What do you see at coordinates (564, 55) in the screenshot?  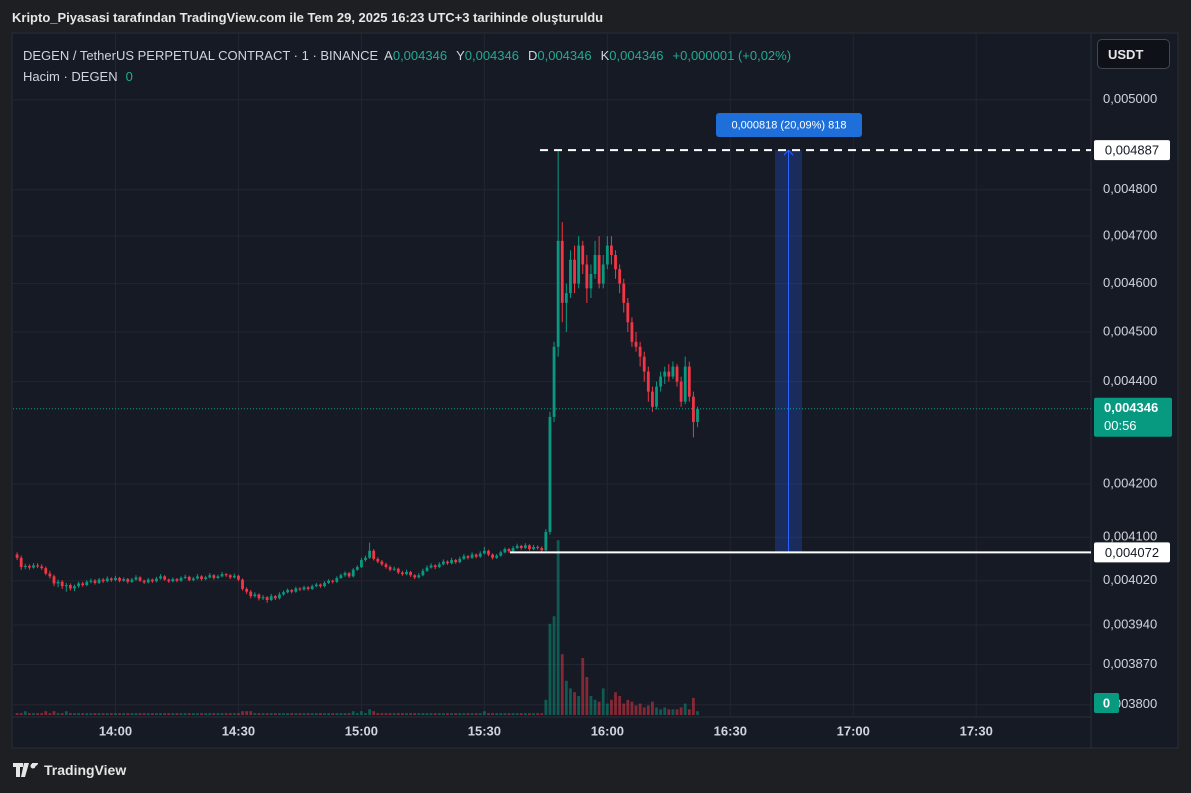 I see `ohlc-value: 0,004346` at bounding box center [564, 55].